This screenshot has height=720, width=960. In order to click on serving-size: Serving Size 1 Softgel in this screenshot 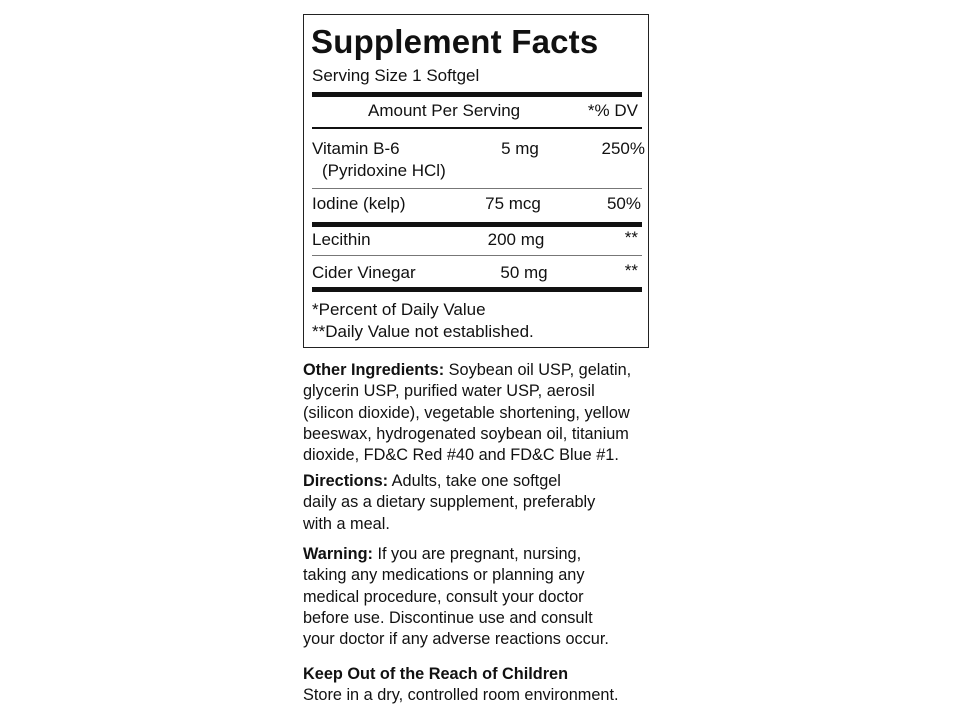, I will do `click(396, 75)`.